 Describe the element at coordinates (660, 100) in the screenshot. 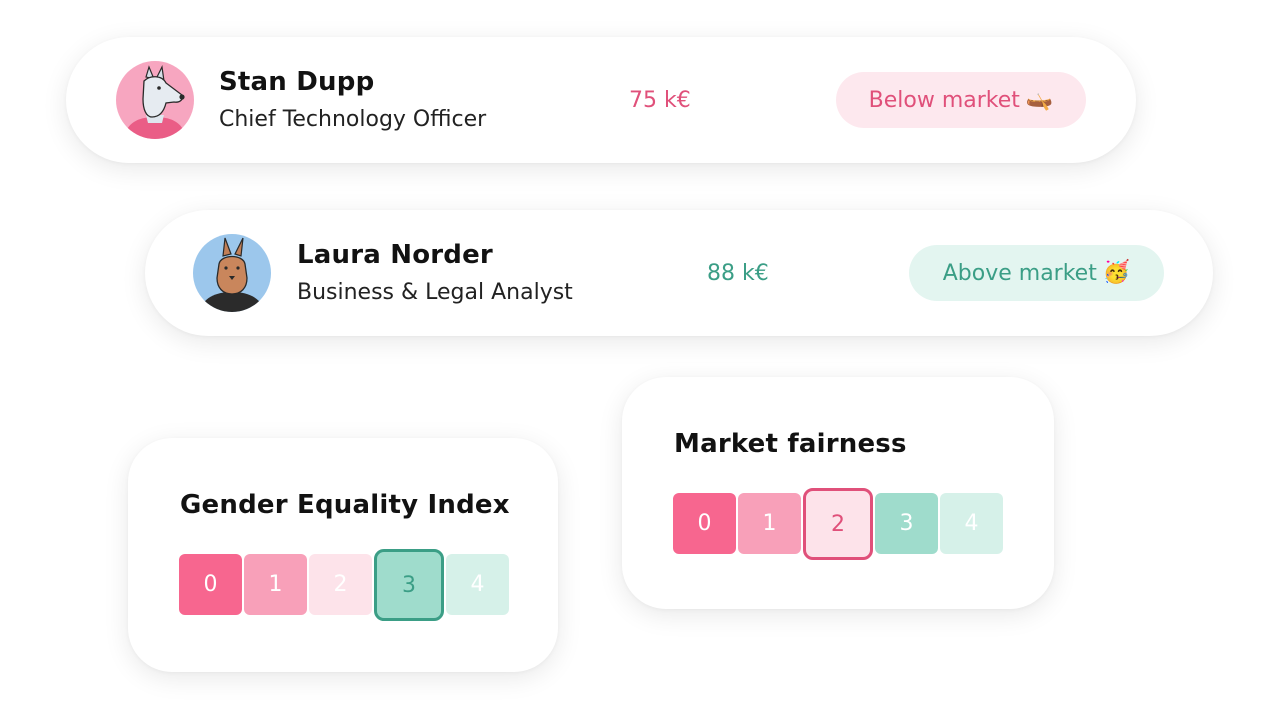

I see `employee-salary: 75 k€` at that location.